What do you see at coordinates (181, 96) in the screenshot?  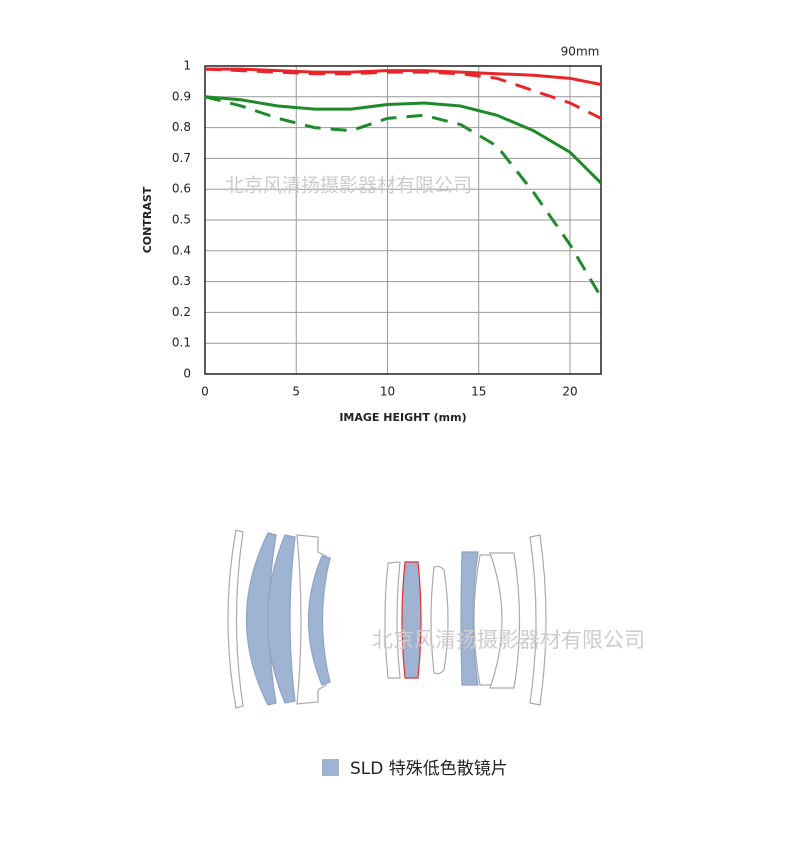 I see `y-tick-label: 0.9` at bounding box center [181, 96].